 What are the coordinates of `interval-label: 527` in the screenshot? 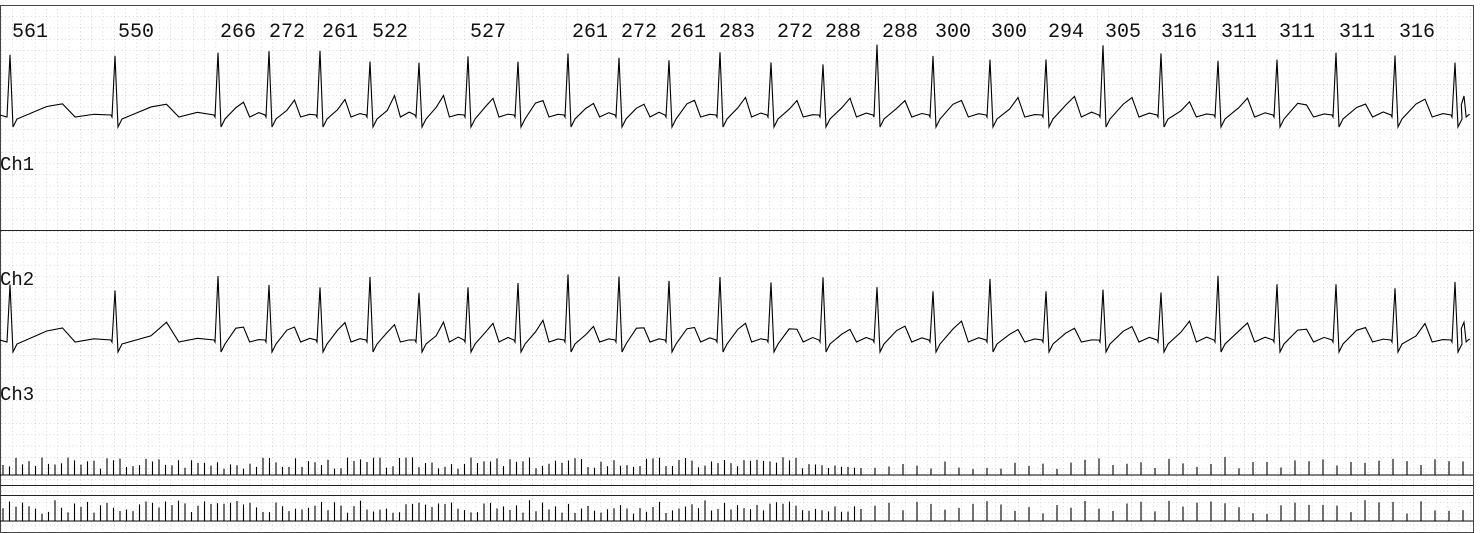 It's located at (488, 32).